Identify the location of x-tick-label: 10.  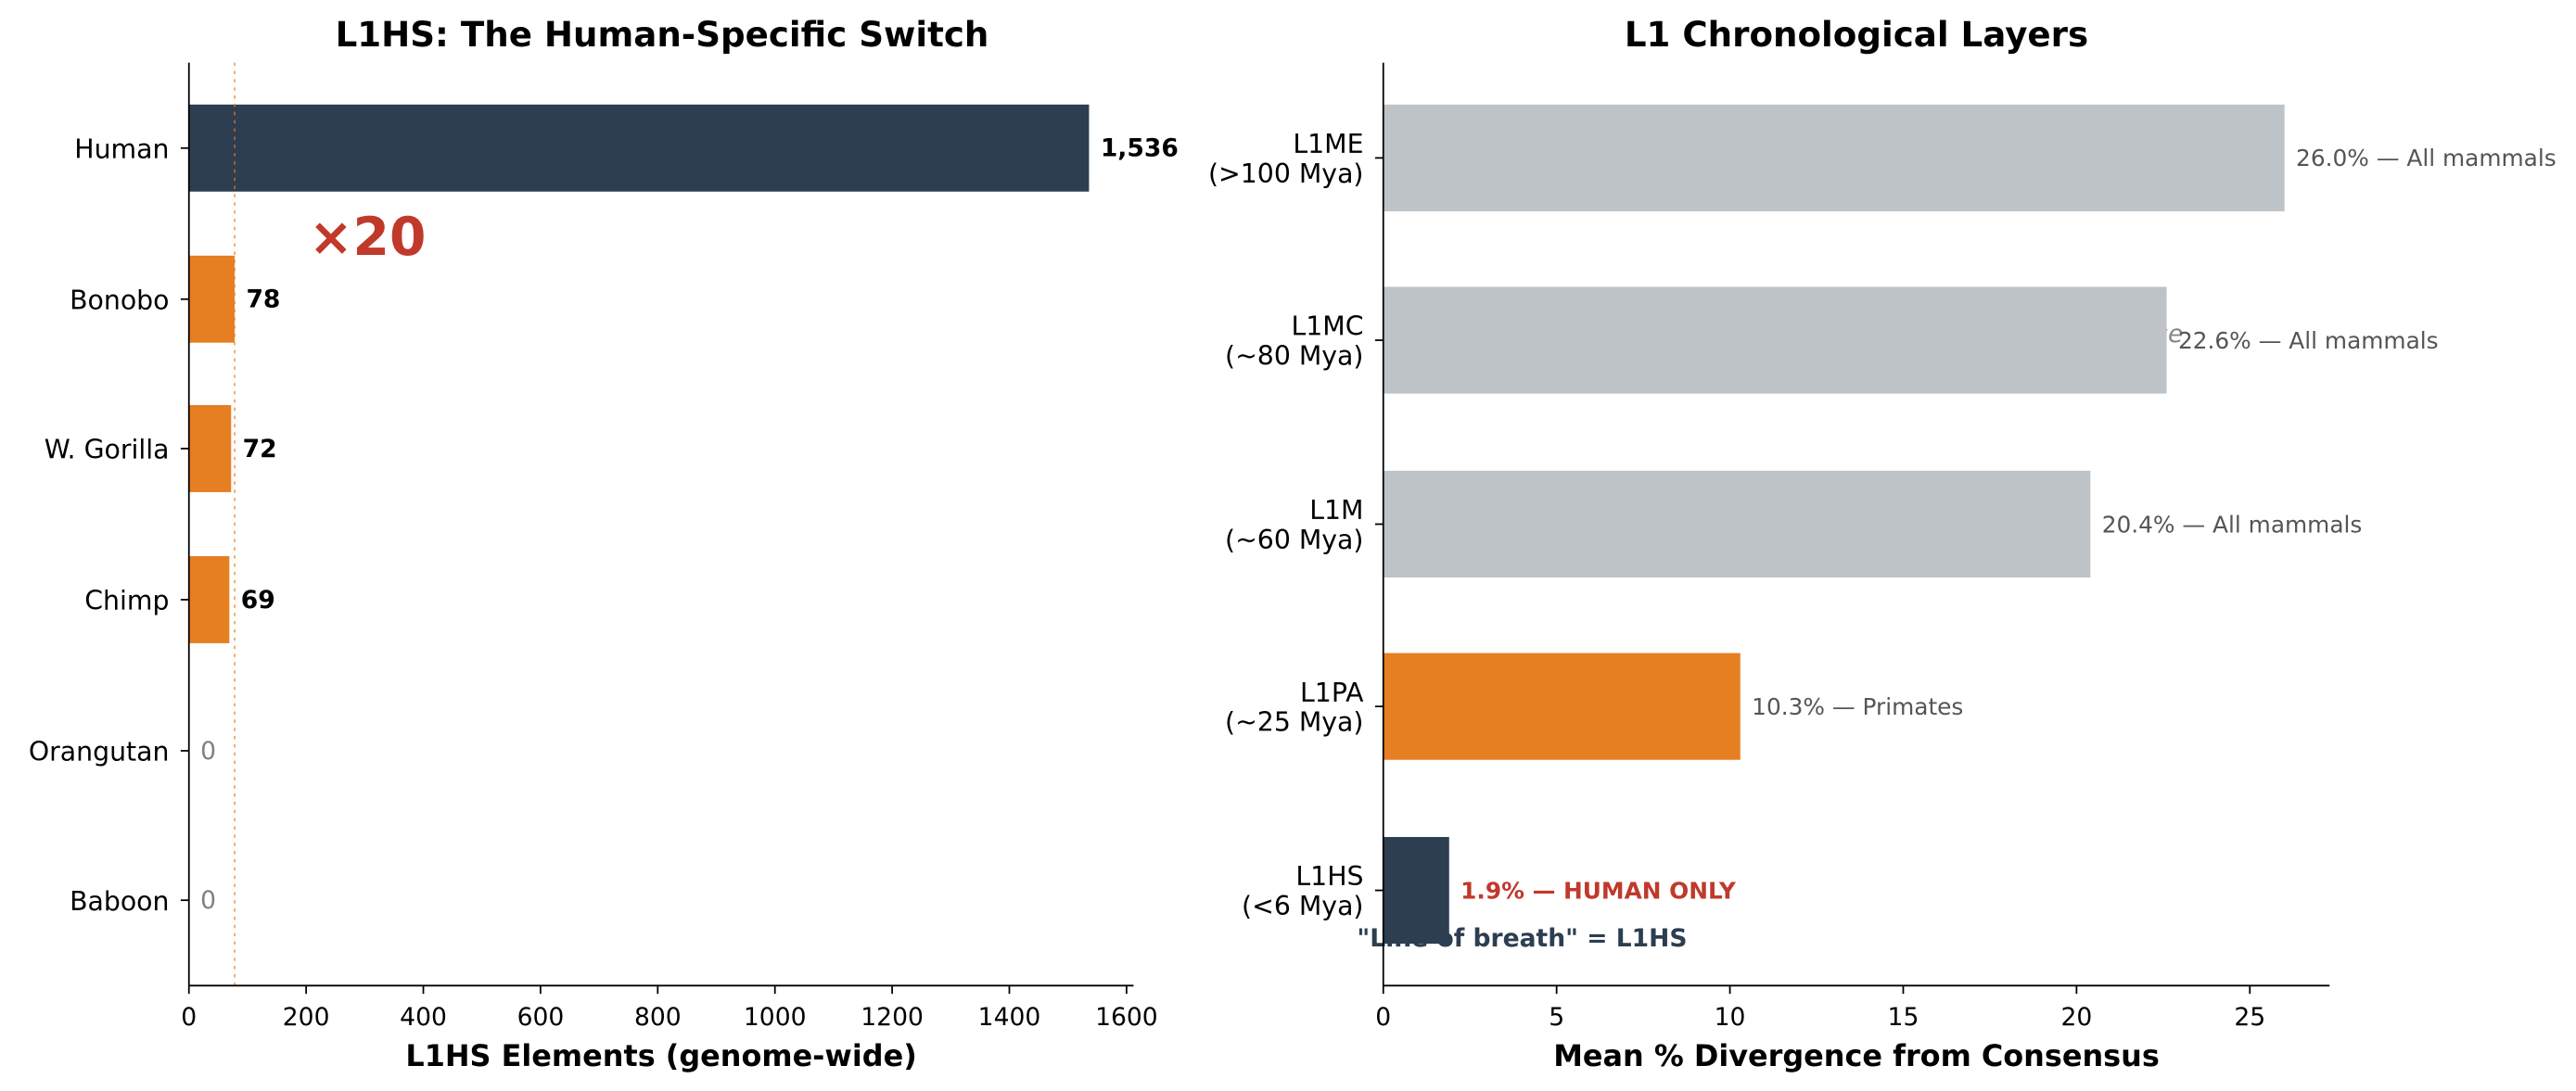
(1731, 1018).